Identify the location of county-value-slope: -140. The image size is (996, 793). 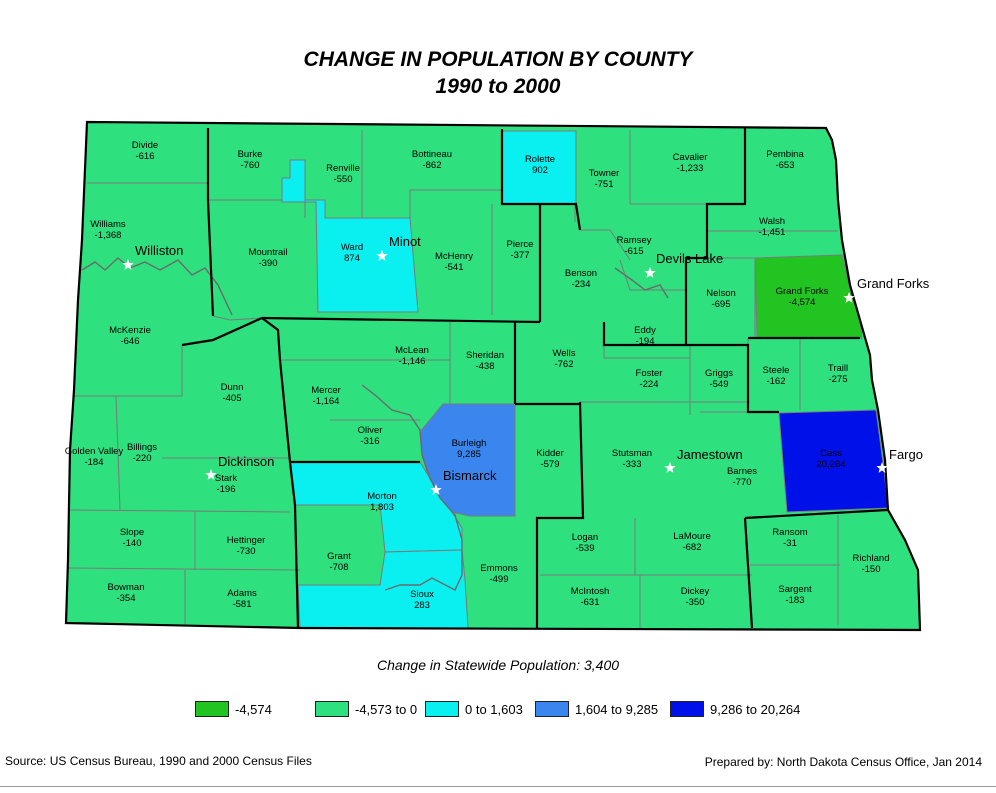
(131, 543).